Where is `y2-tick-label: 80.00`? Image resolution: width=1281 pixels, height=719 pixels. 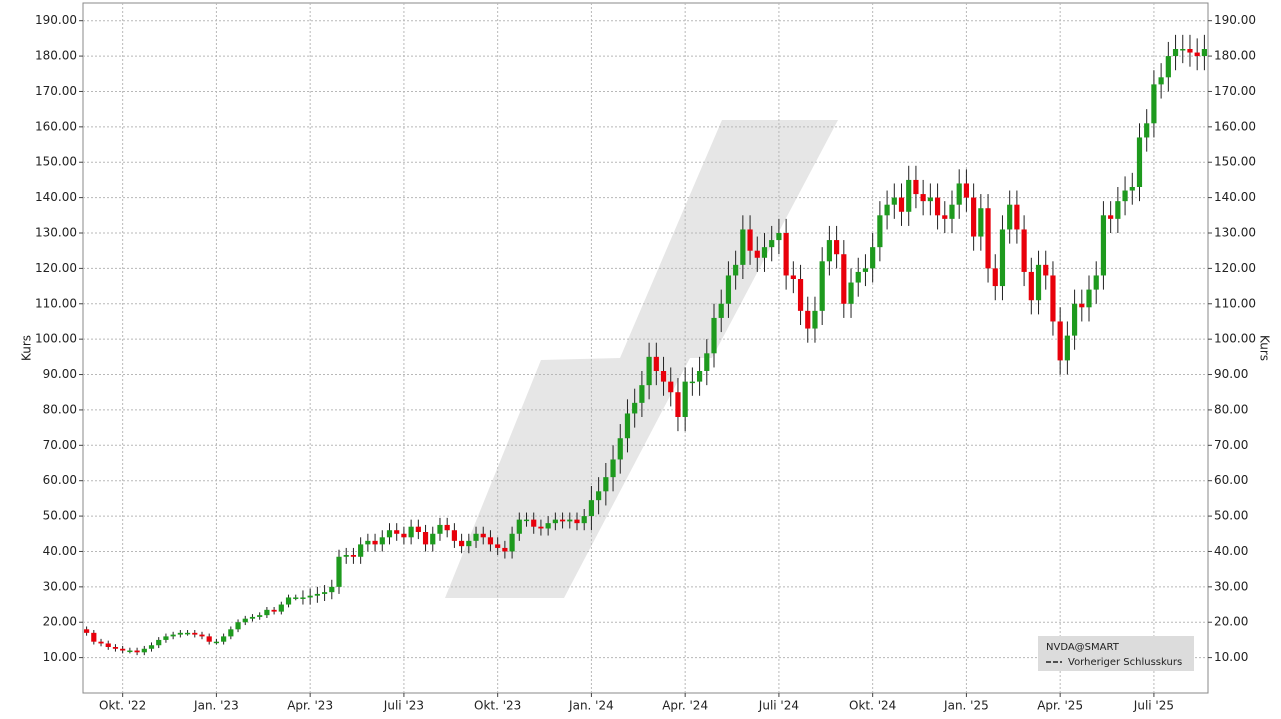
y2-tick-label: 80.00 is located at coordinates (1231, 409).